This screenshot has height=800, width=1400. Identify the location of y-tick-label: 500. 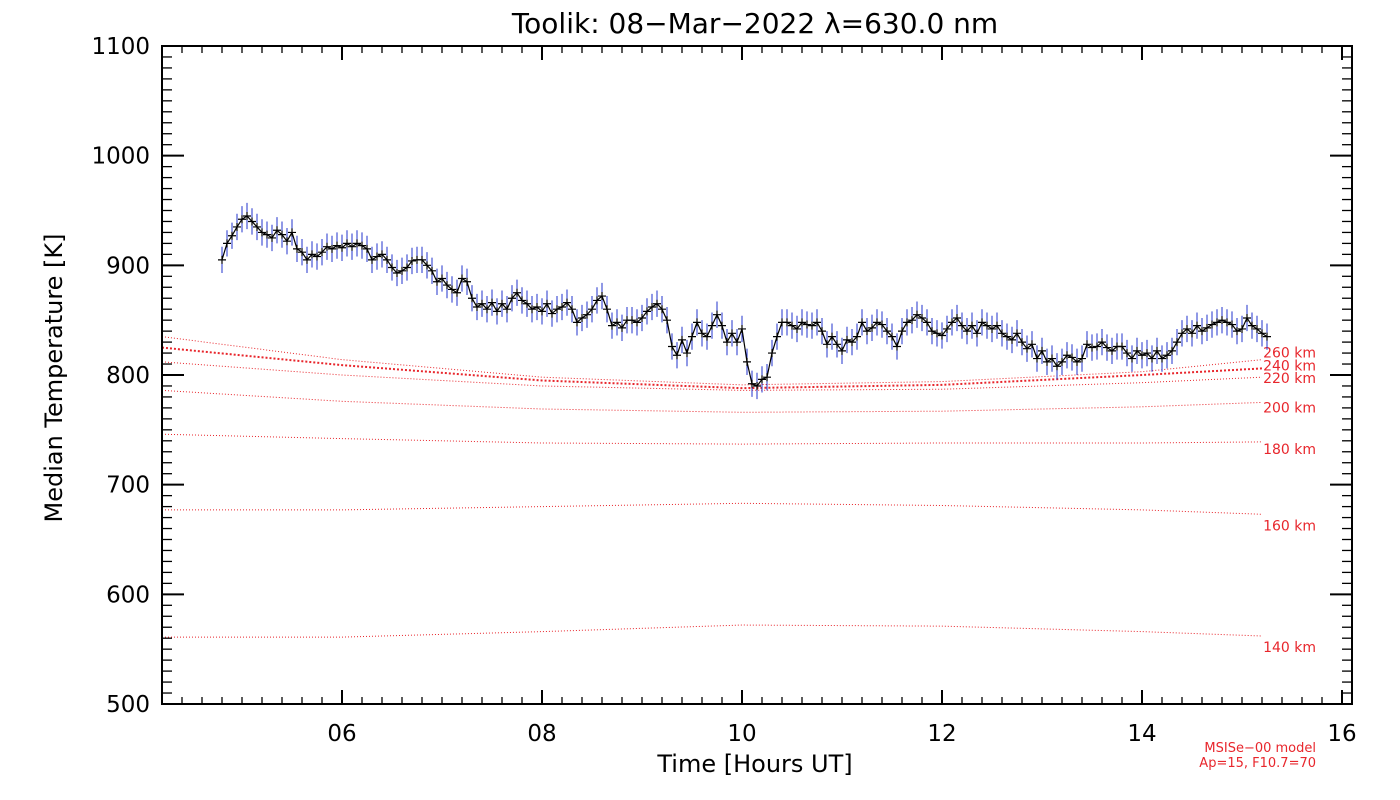
(128, 705).